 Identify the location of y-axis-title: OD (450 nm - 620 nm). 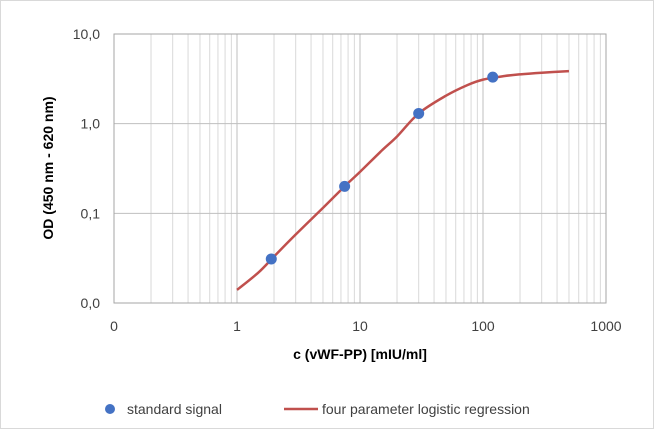
(48, 167).